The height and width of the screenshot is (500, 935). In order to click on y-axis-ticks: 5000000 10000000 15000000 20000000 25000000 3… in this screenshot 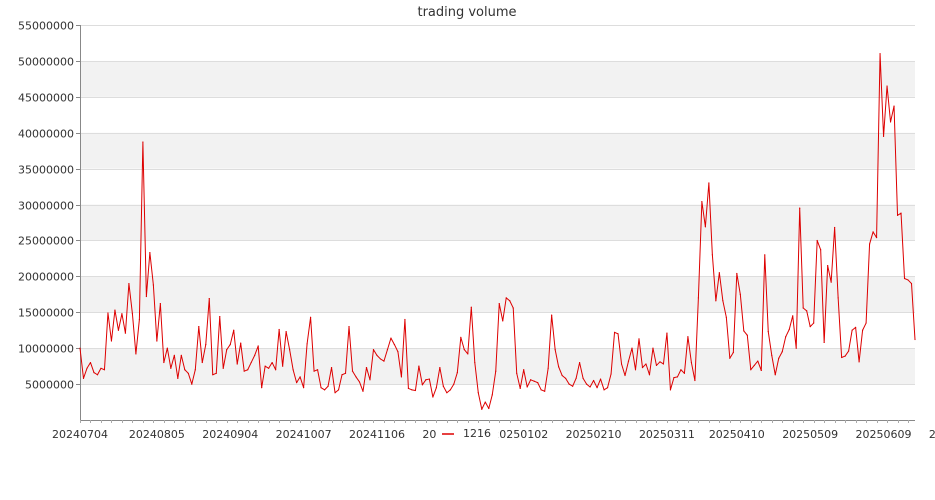, I will do `click(49, 206)`.